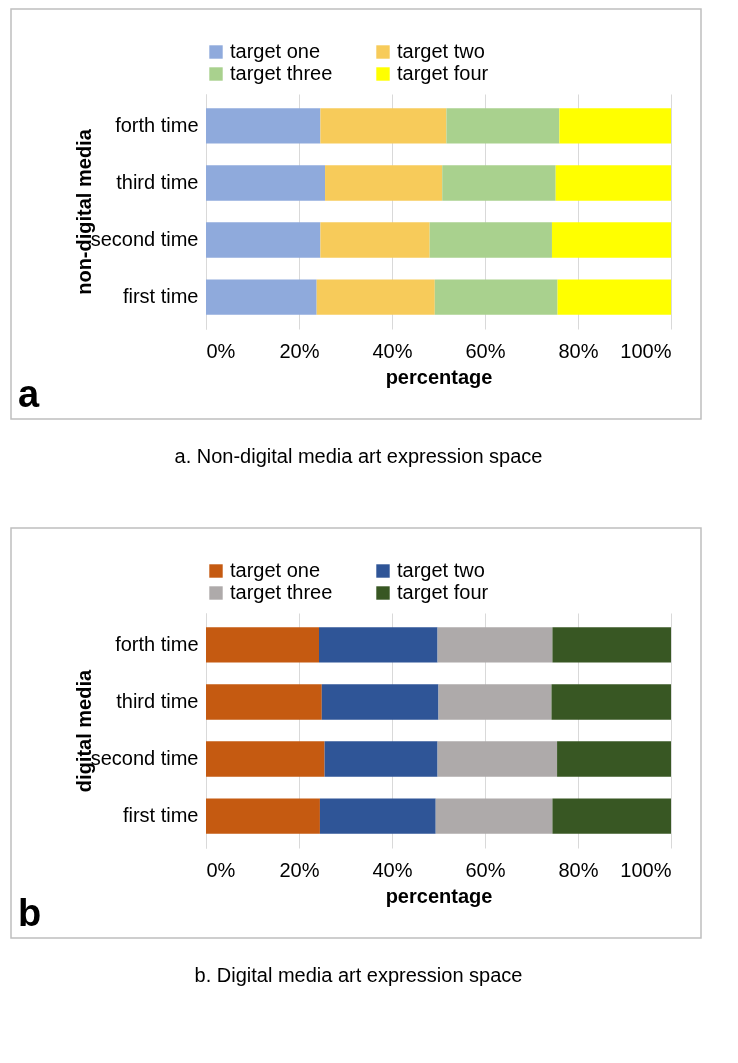 This screenshot has height=1063, width=738. Describe the element at coordinates (358, 975) in the screenshot. I see `text: b. Digital media art expression space` at that location.